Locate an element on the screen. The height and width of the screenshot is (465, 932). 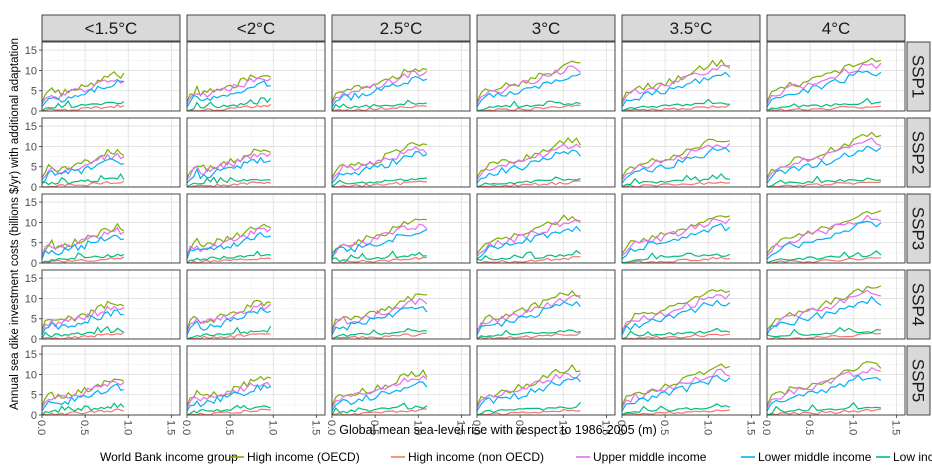
y-tick-label: 5 is located at coordinates (34, 168).